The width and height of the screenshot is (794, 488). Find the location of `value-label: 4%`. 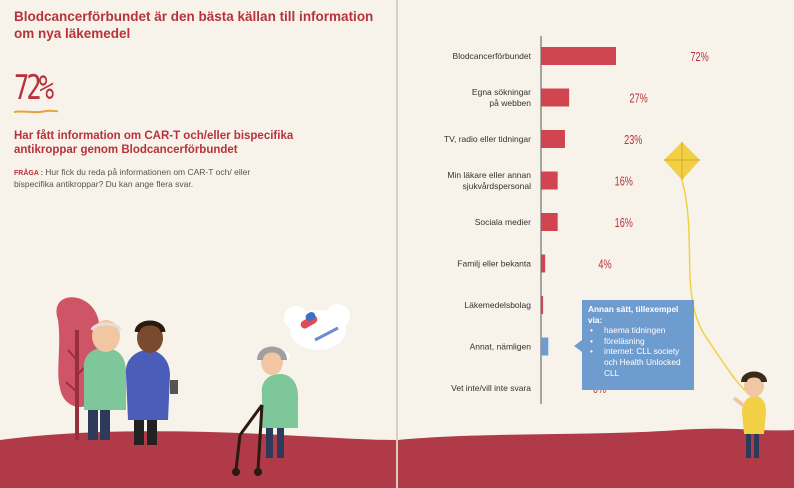

value-label: 4% is located at coordinates (604, 265).